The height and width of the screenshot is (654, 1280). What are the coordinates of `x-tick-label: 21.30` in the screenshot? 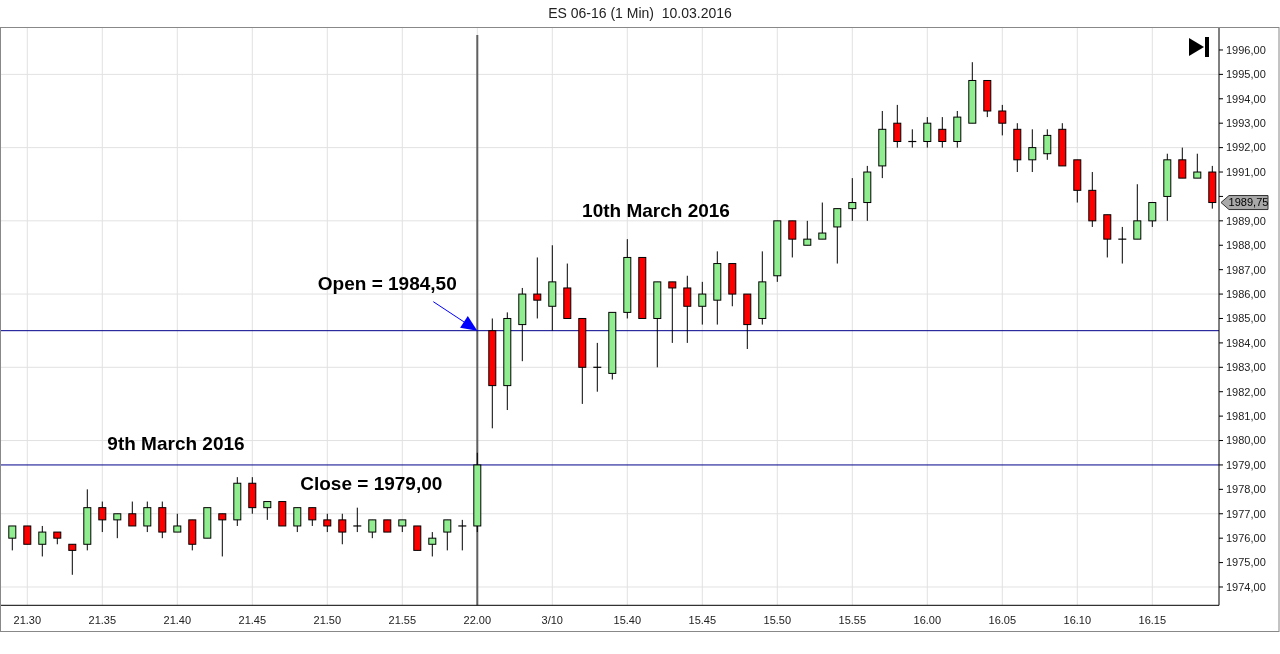 It's located at (27, 620).